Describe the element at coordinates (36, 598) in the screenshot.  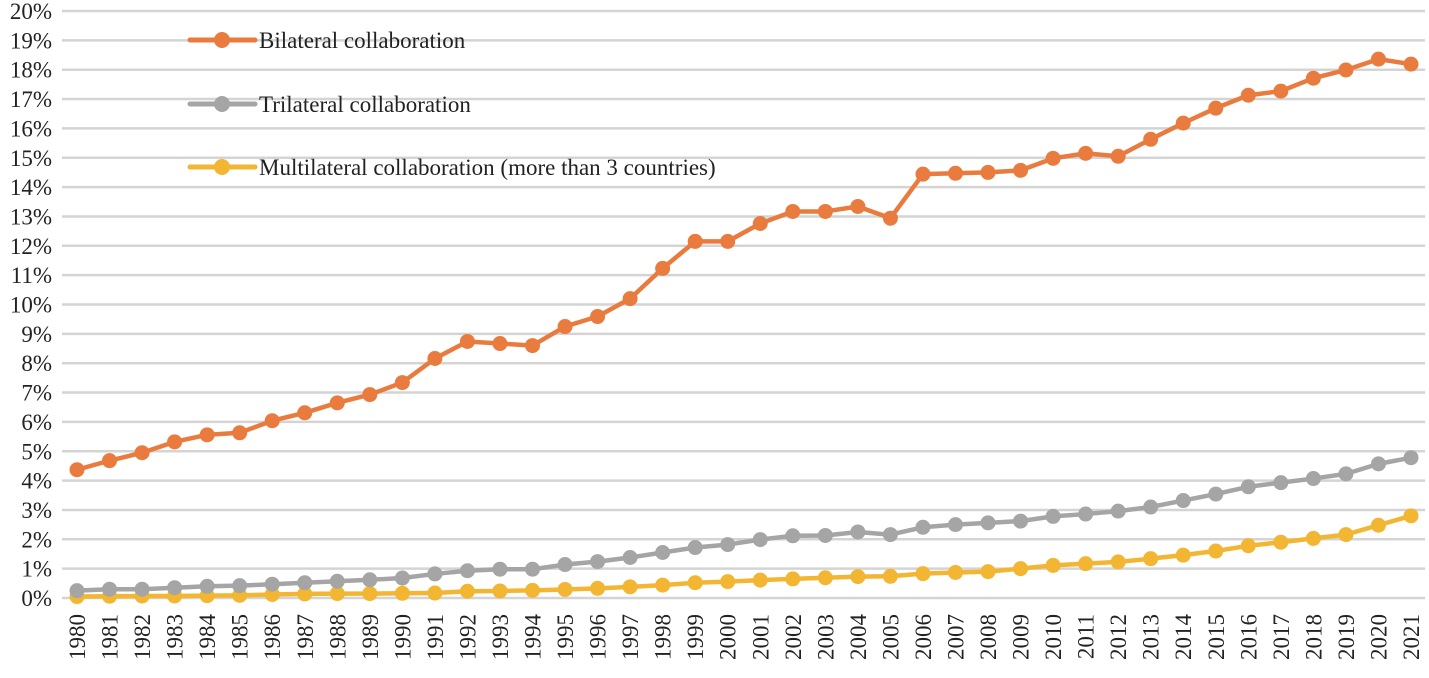
I see `y-tick-label: 0%` at that location.